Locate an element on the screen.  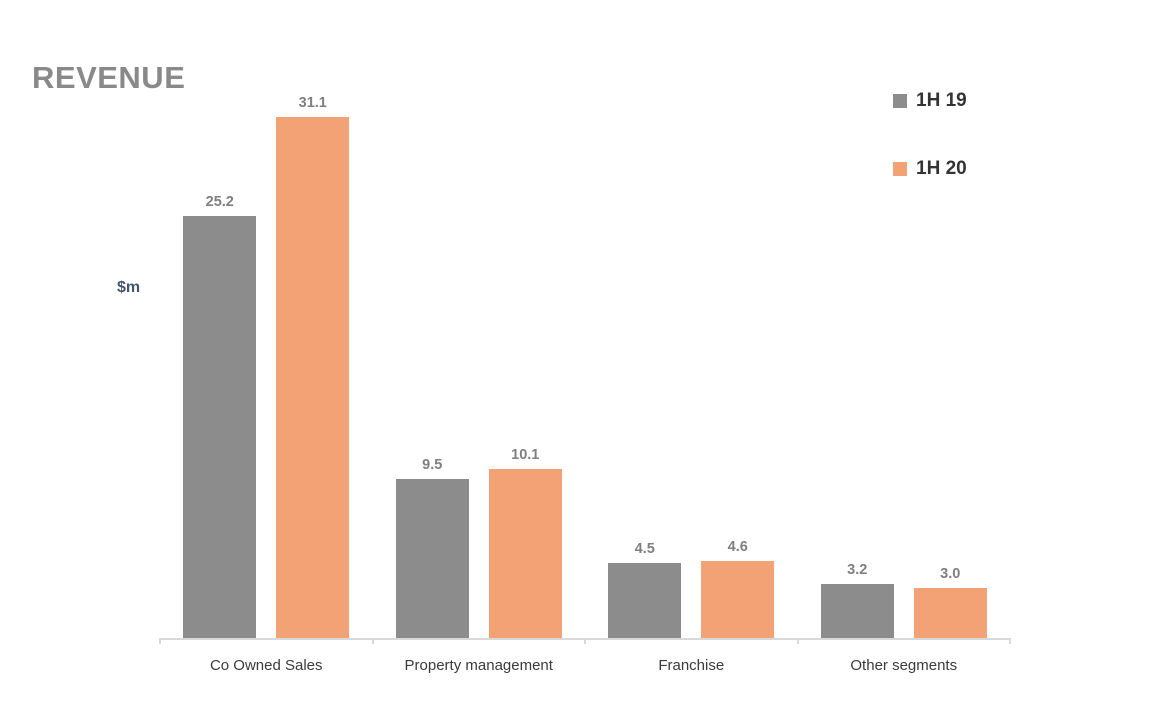
x-axis-label-co-owned-sales: Co Owned Sales is located at coordinates (266, 665).